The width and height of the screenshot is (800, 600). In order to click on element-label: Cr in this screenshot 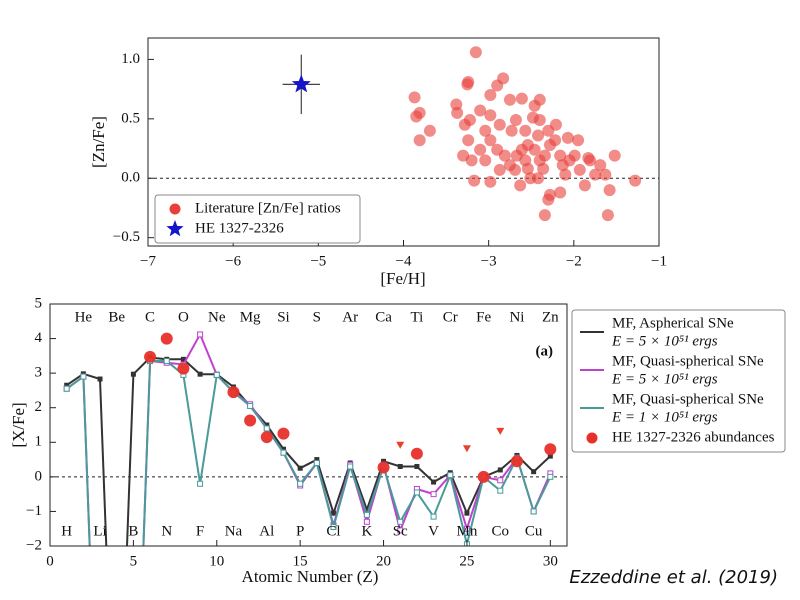, I will do `click(450, 317)`.